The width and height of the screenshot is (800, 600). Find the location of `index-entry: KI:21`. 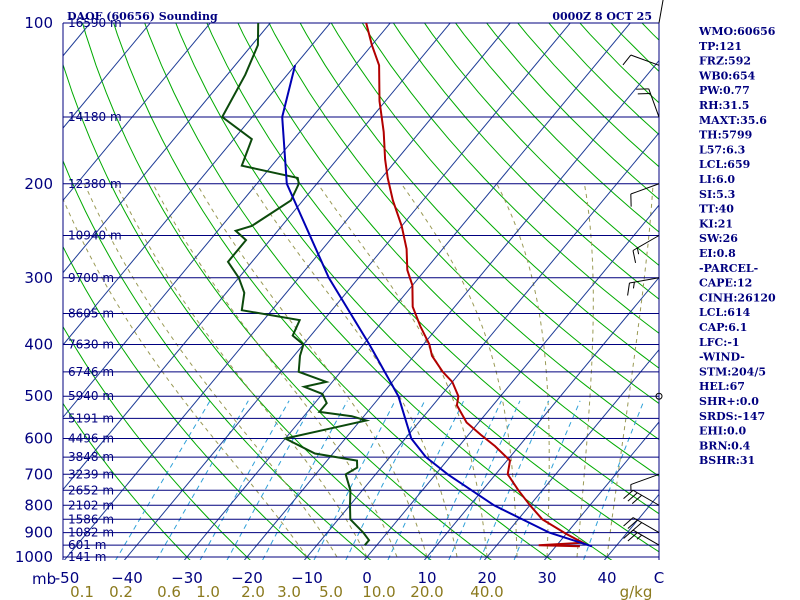

index-entry: KI:21 is located at coordinates (716, 223).